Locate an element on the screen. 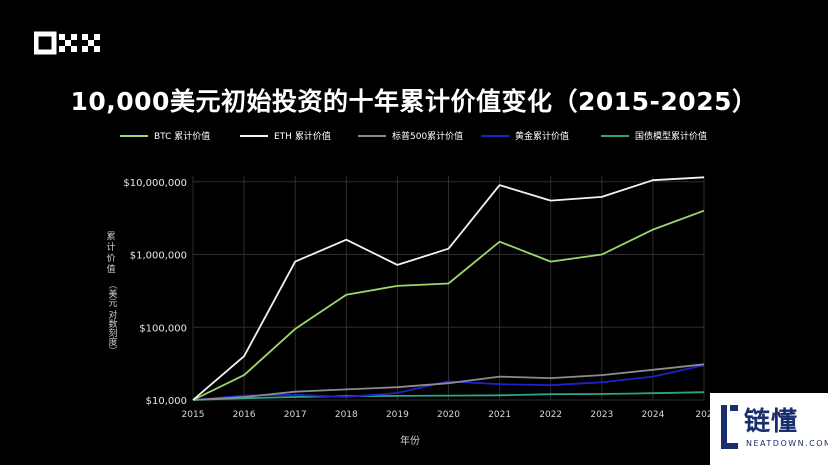  x-tick-label: 2021 is located at coordinates (499, 415).